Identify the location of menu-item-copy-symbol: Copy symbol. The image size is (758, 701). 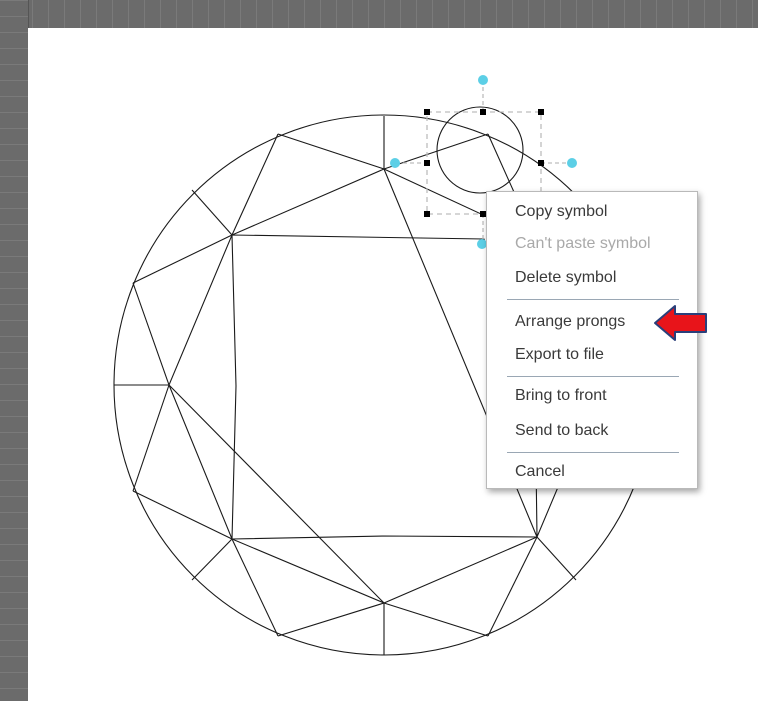
(561, 211).